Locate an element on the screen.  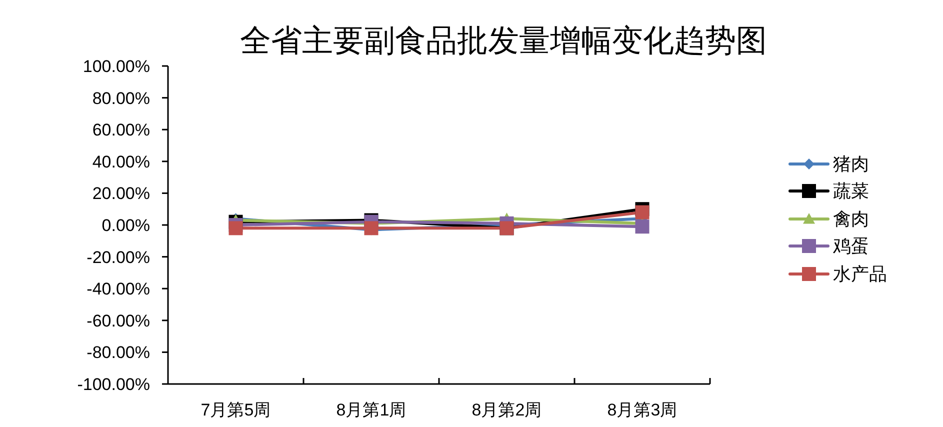
x-tick-label: 8月第3周 is located at coordinates (642, 410).